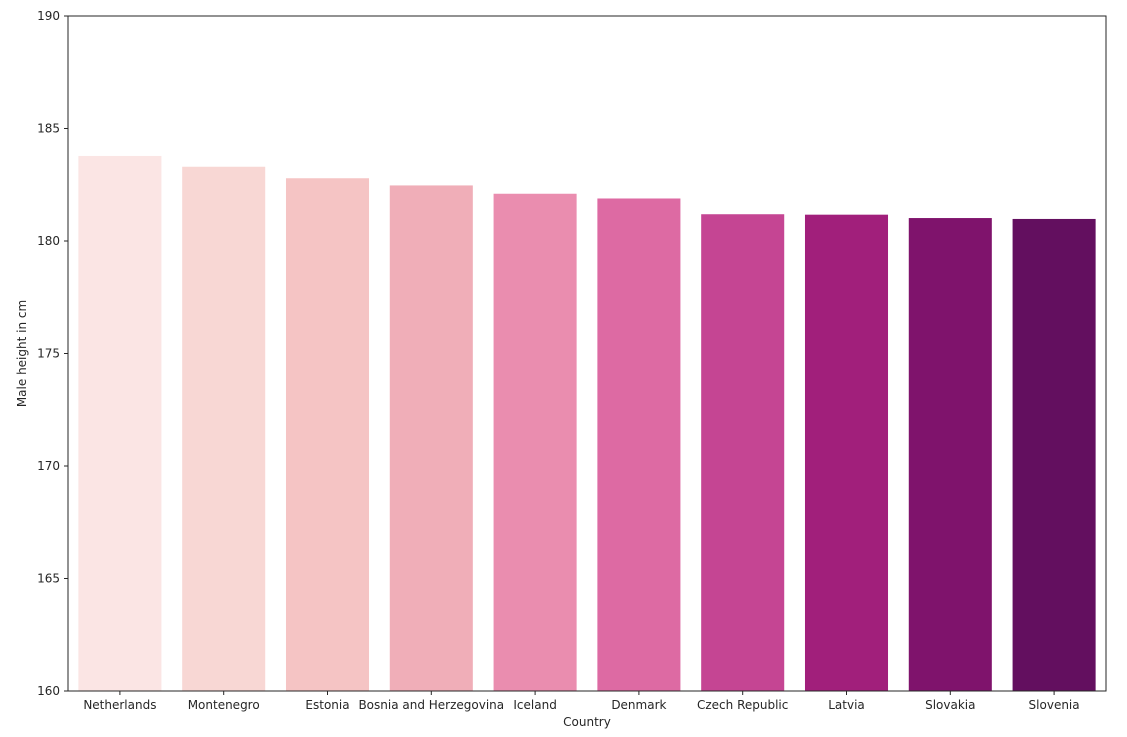 This screenshot has width=1127, height=737. What do you see at coordinates (639, 445) in the screenshot?
I see `bar-denmark` at bounding box center [639, 445].